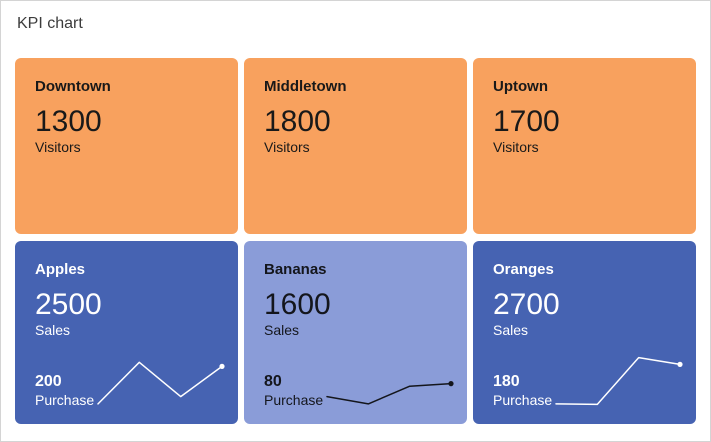 This screenshot has height=442, width=711. I want to click on tile-value: 1800, so click(297, 121).